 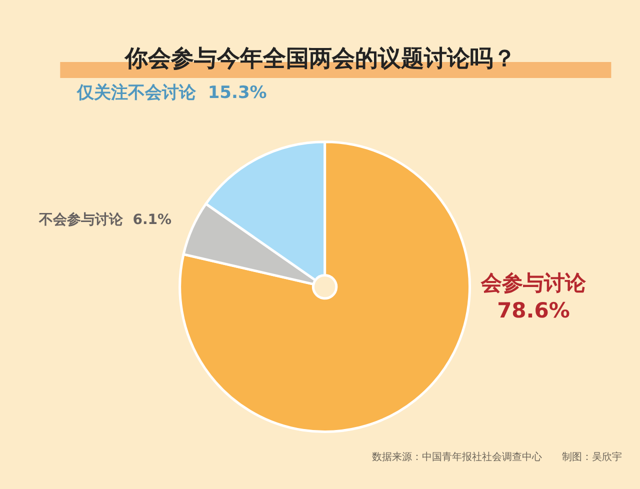 I want to click on data-label: 78.6%, so click(x=533, y=310).